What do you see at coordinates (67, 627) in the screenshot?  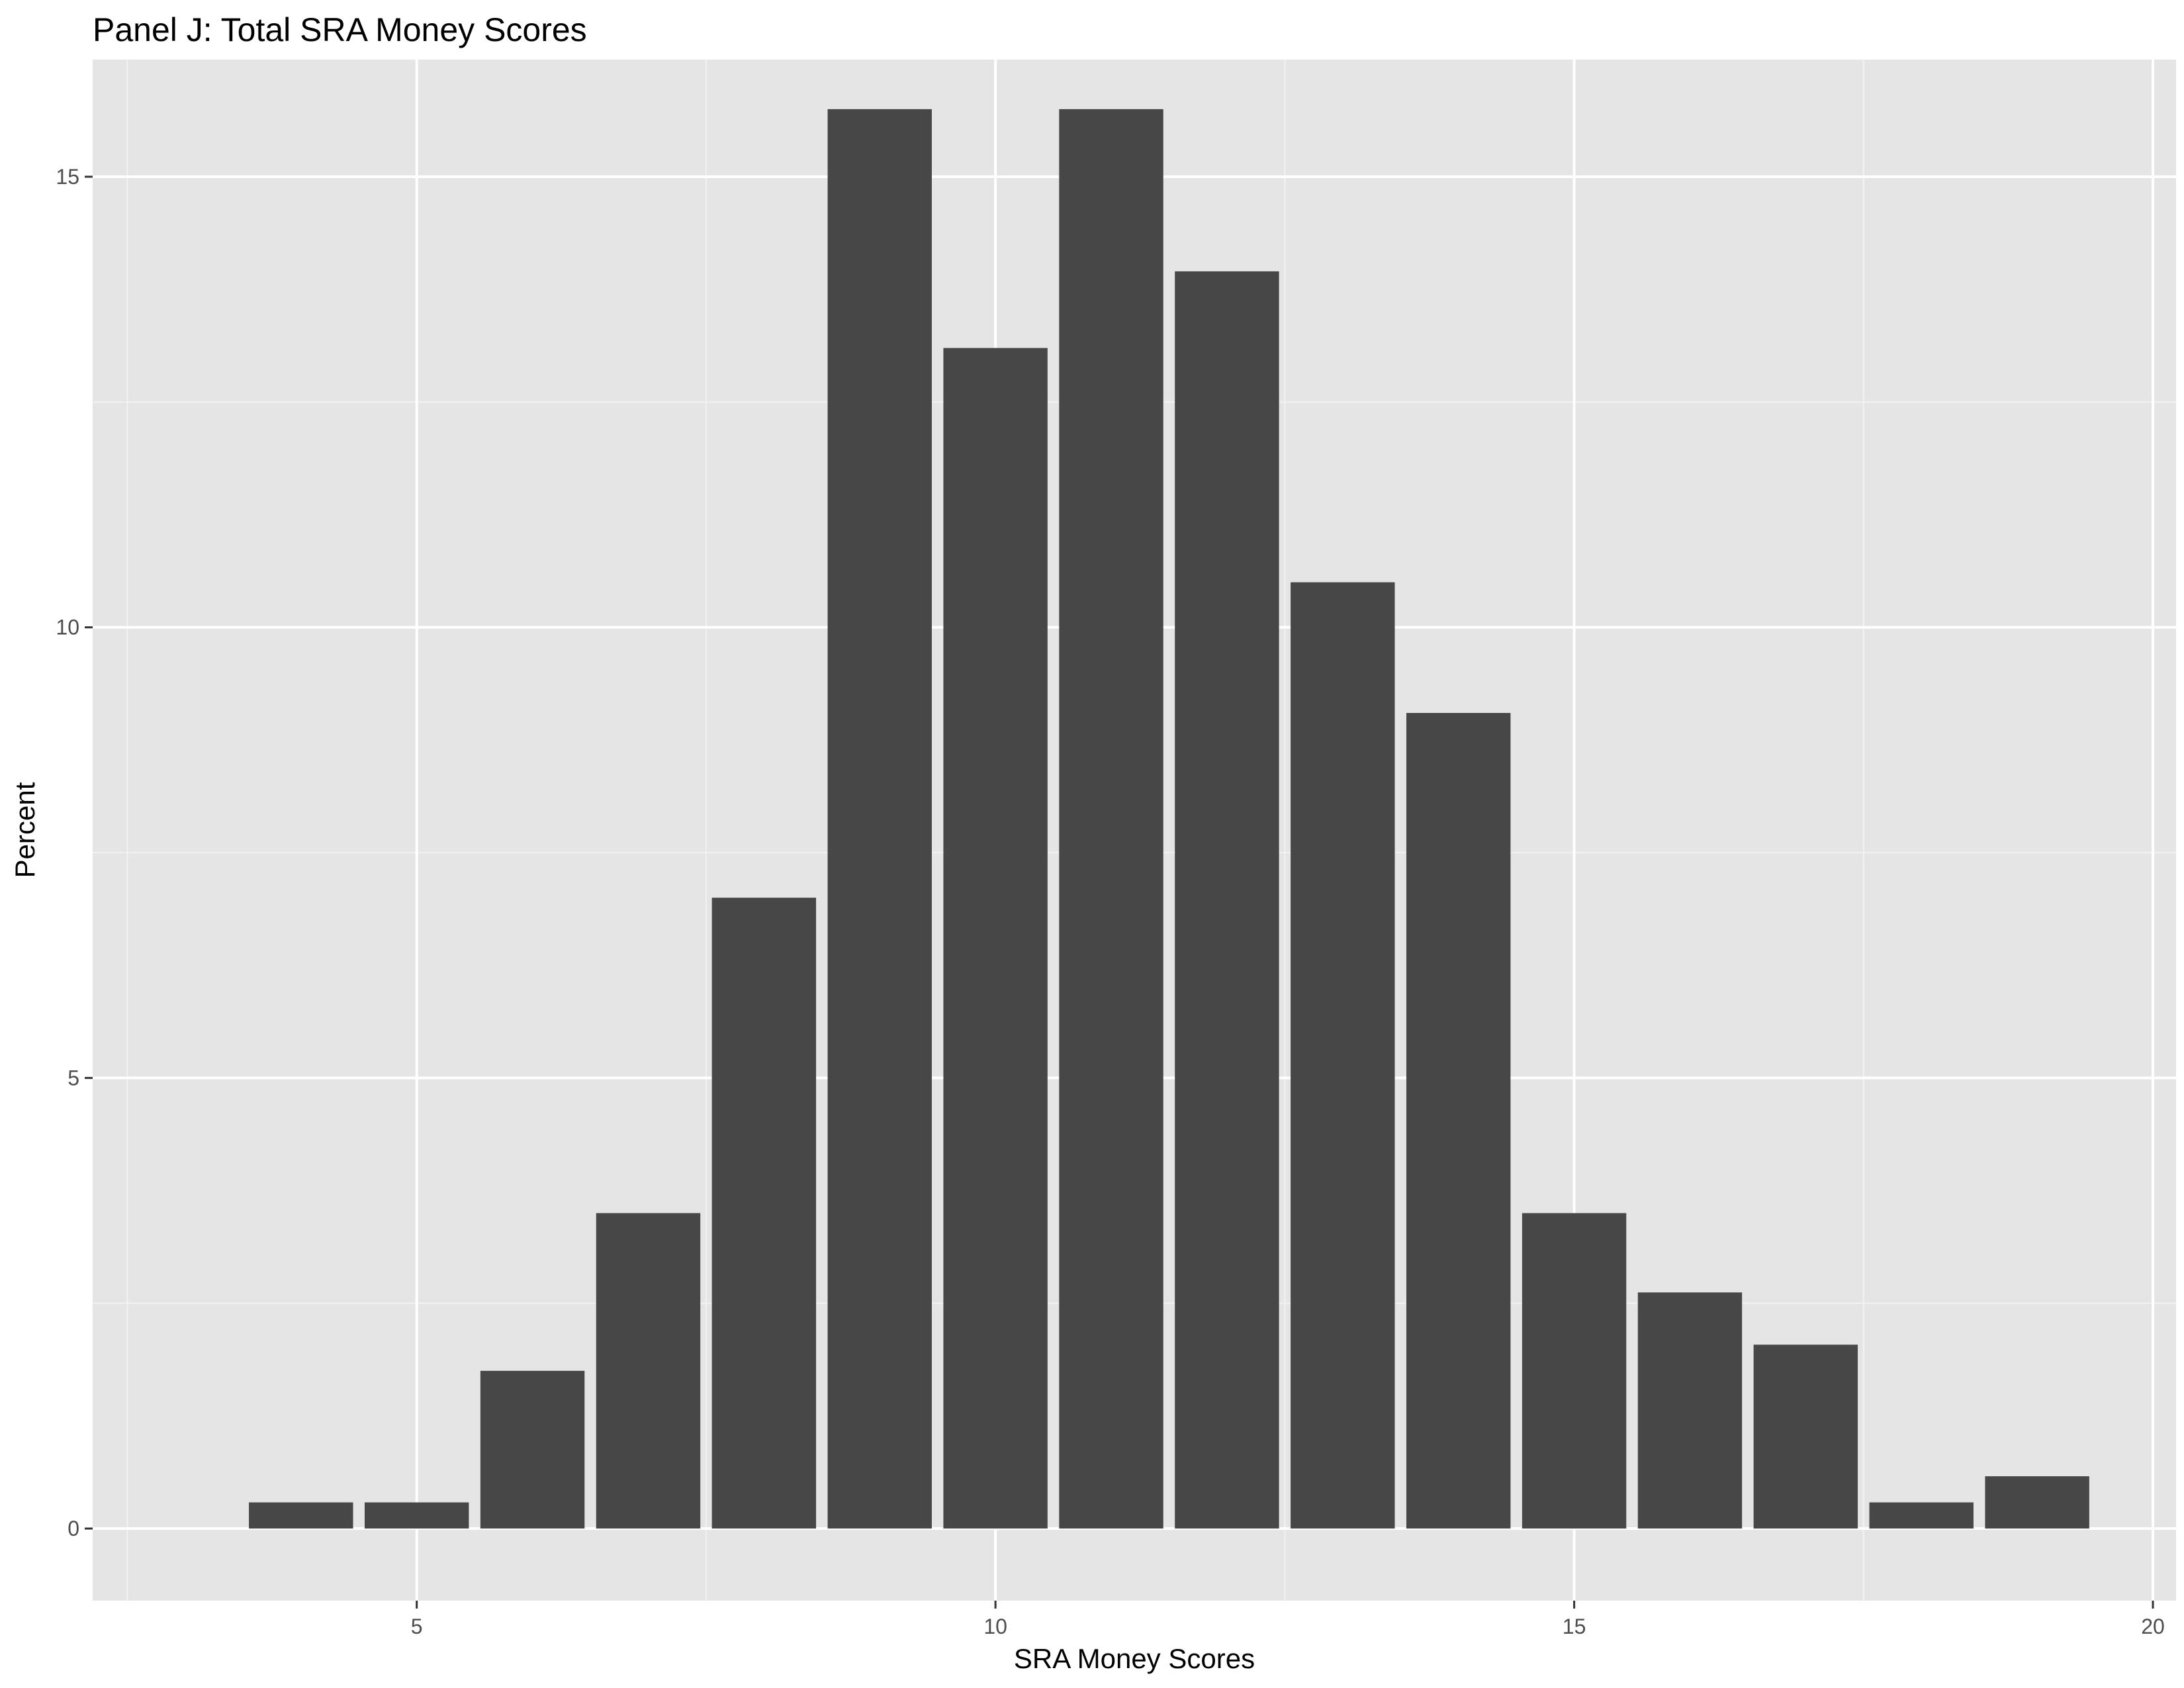 I see `y-tick-label: 10` at bounding box center [67, 627].